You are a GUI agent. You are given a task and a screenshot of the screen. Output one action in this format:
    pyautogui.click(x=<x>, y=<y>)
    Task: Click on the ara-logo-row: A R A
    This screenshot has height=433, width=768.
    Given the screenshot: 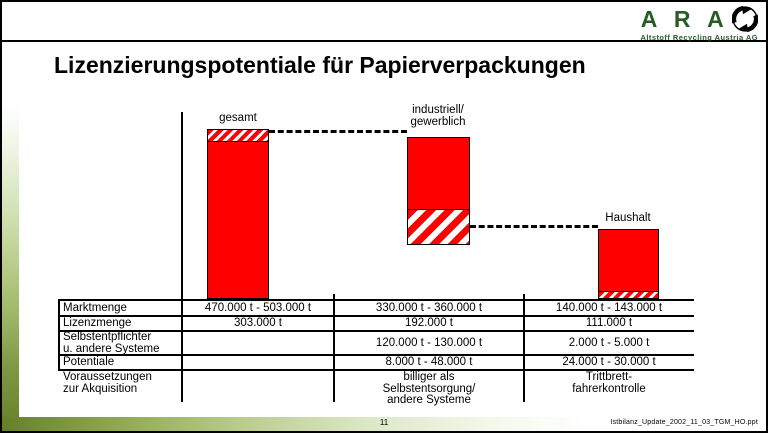 What is the action you would take?
    pyautogui.click(x=699, y=19)
    